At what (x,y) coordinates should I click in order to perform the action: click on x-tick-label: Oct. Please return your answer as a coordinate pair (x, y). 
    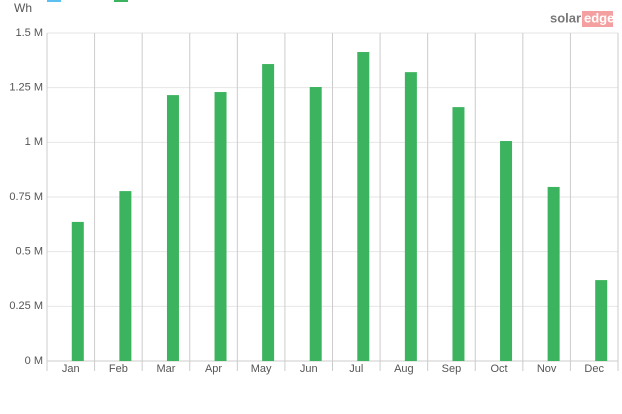
    Looking at the image, I should click on (498, 369).